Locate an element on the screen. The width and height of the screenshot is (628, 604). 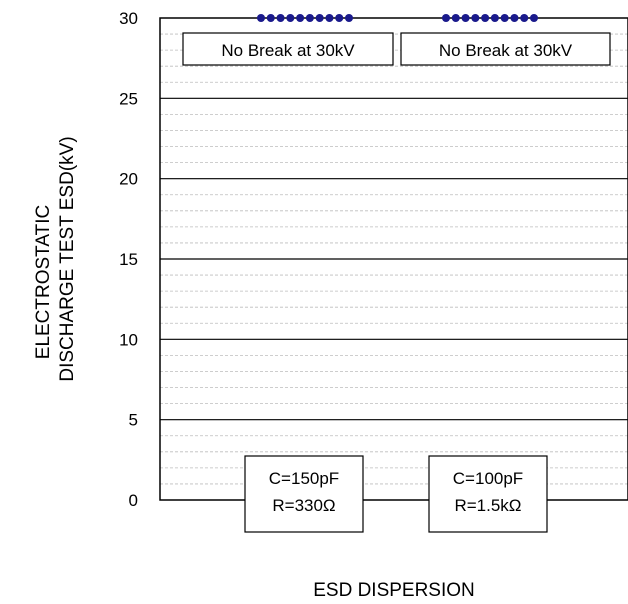
y-tick-label: 30 is located at coordinates (128, 18).